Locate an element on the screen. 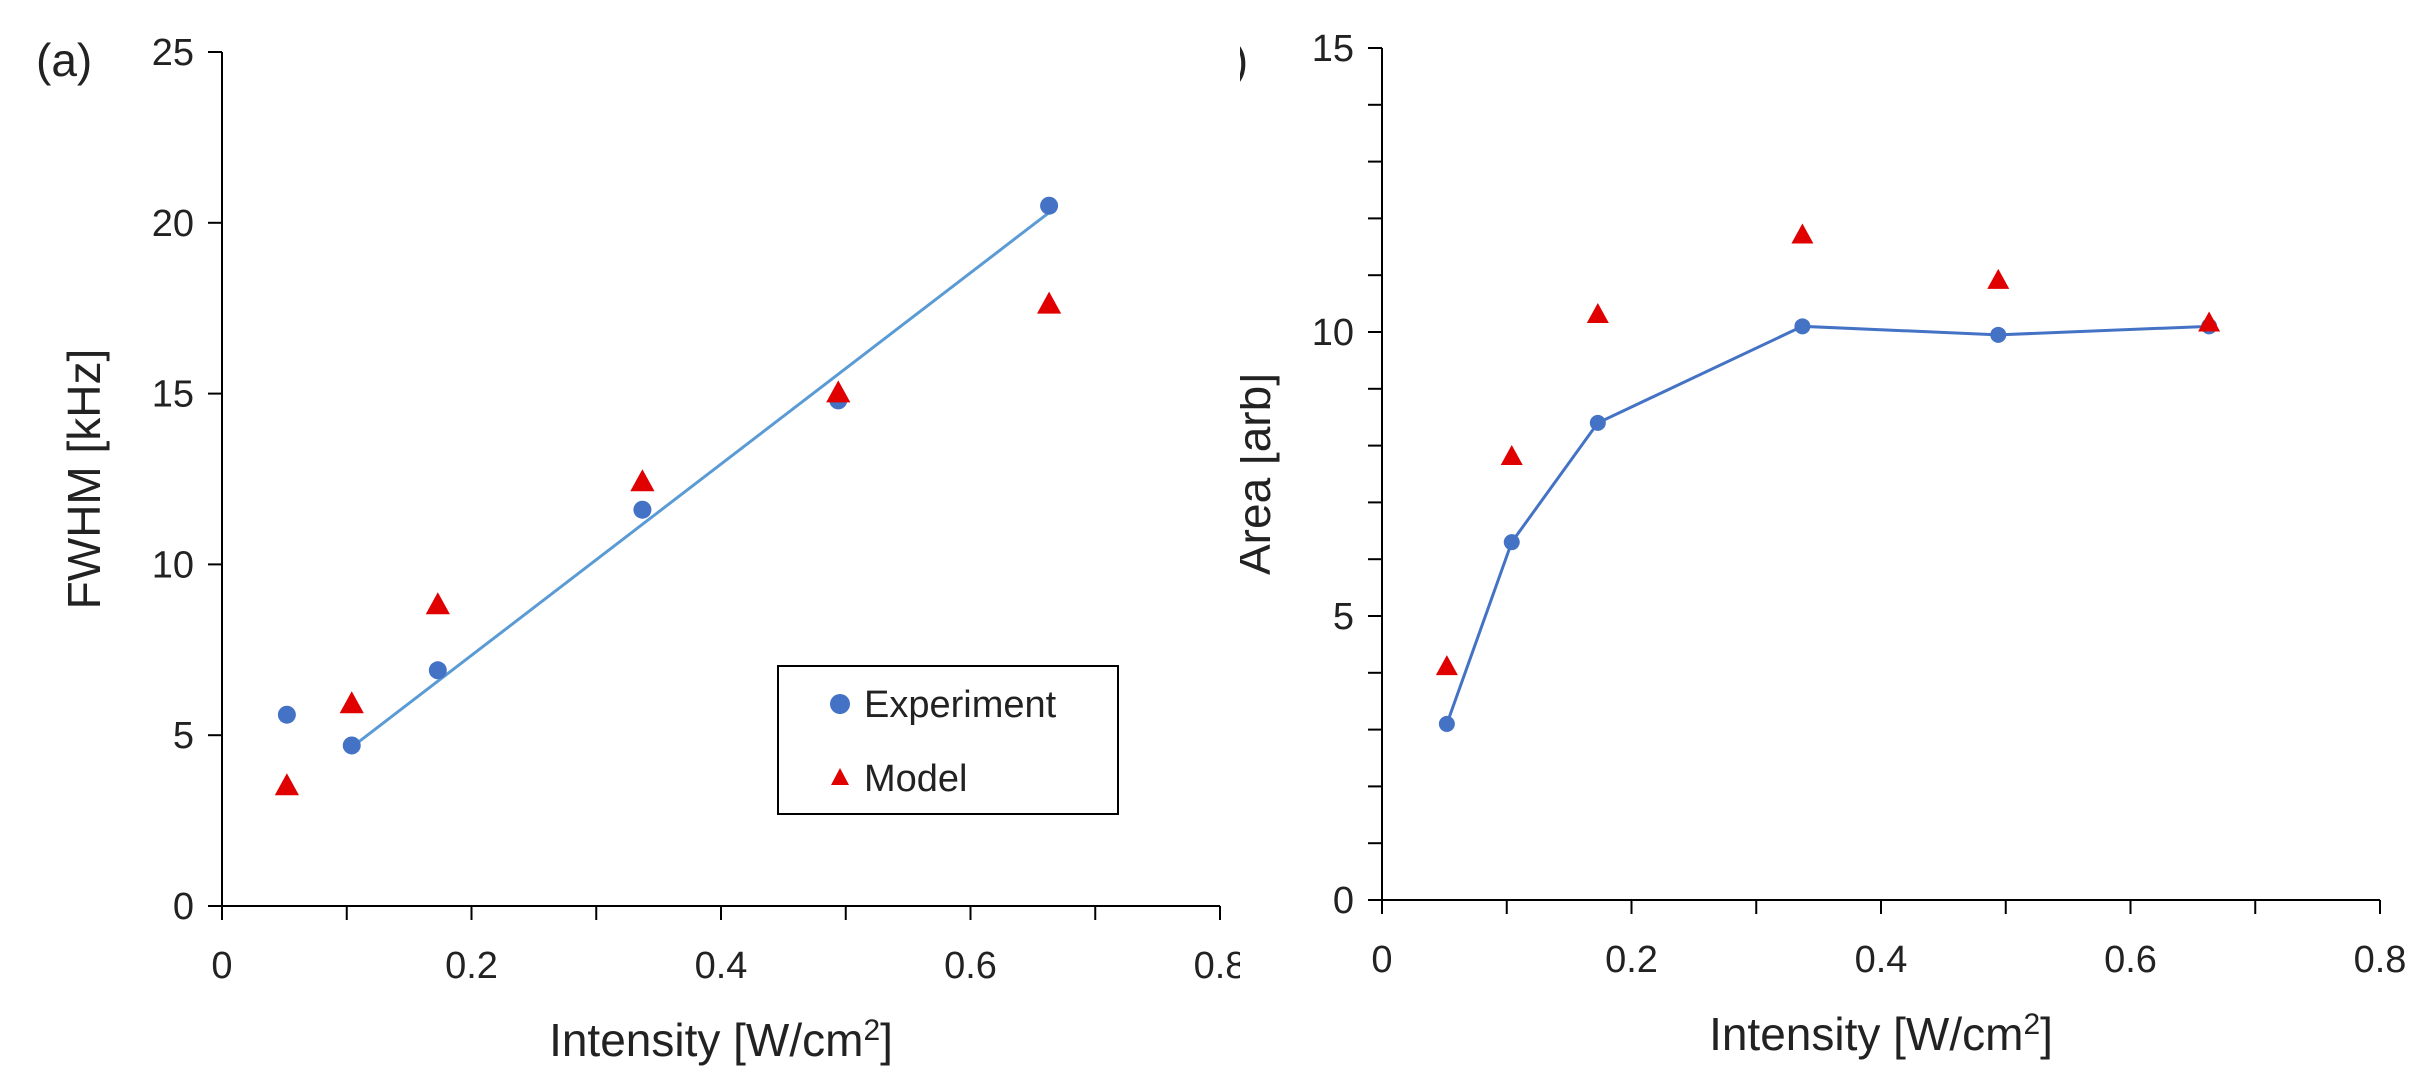  legend-box is located at coordinates (948, 740).